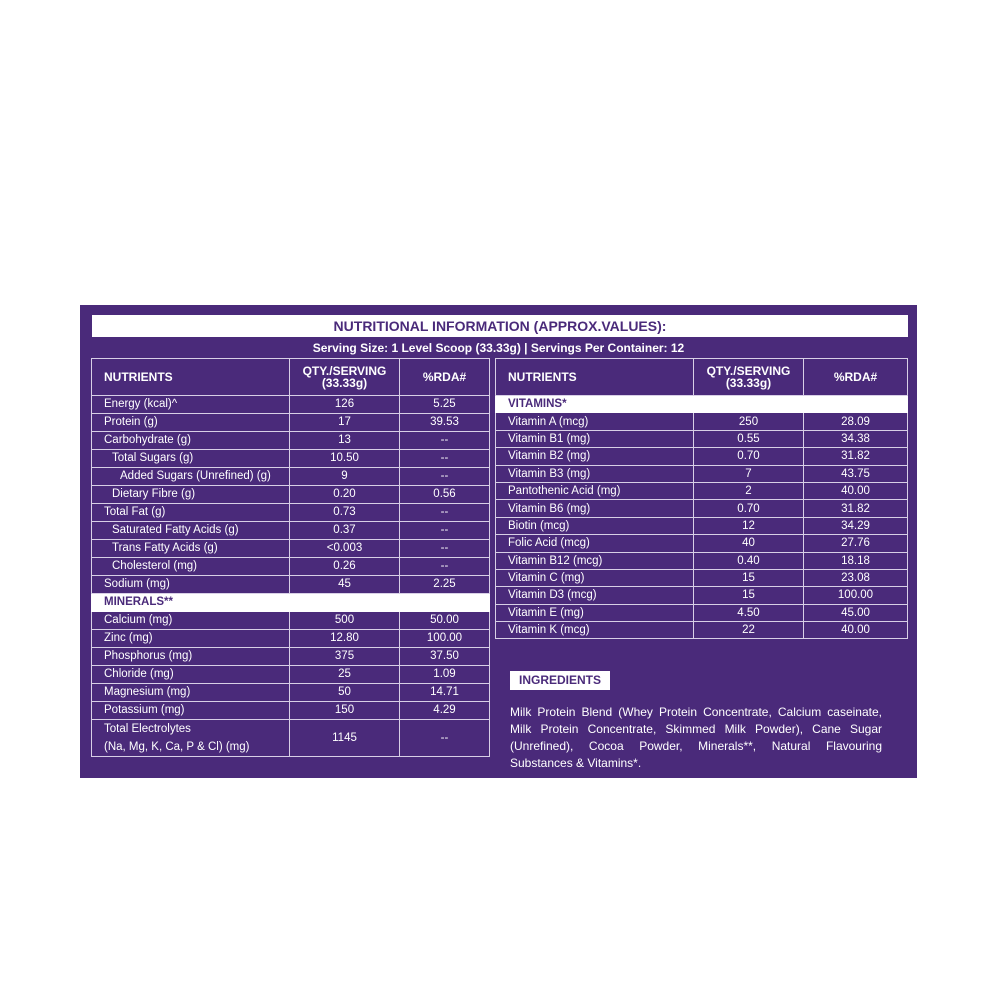 Image resolution: width=1000 pixels, height=1000 pixels. I want to click on table-row: Vitamin A (mcg) 250 28.09, so click(701, 421).